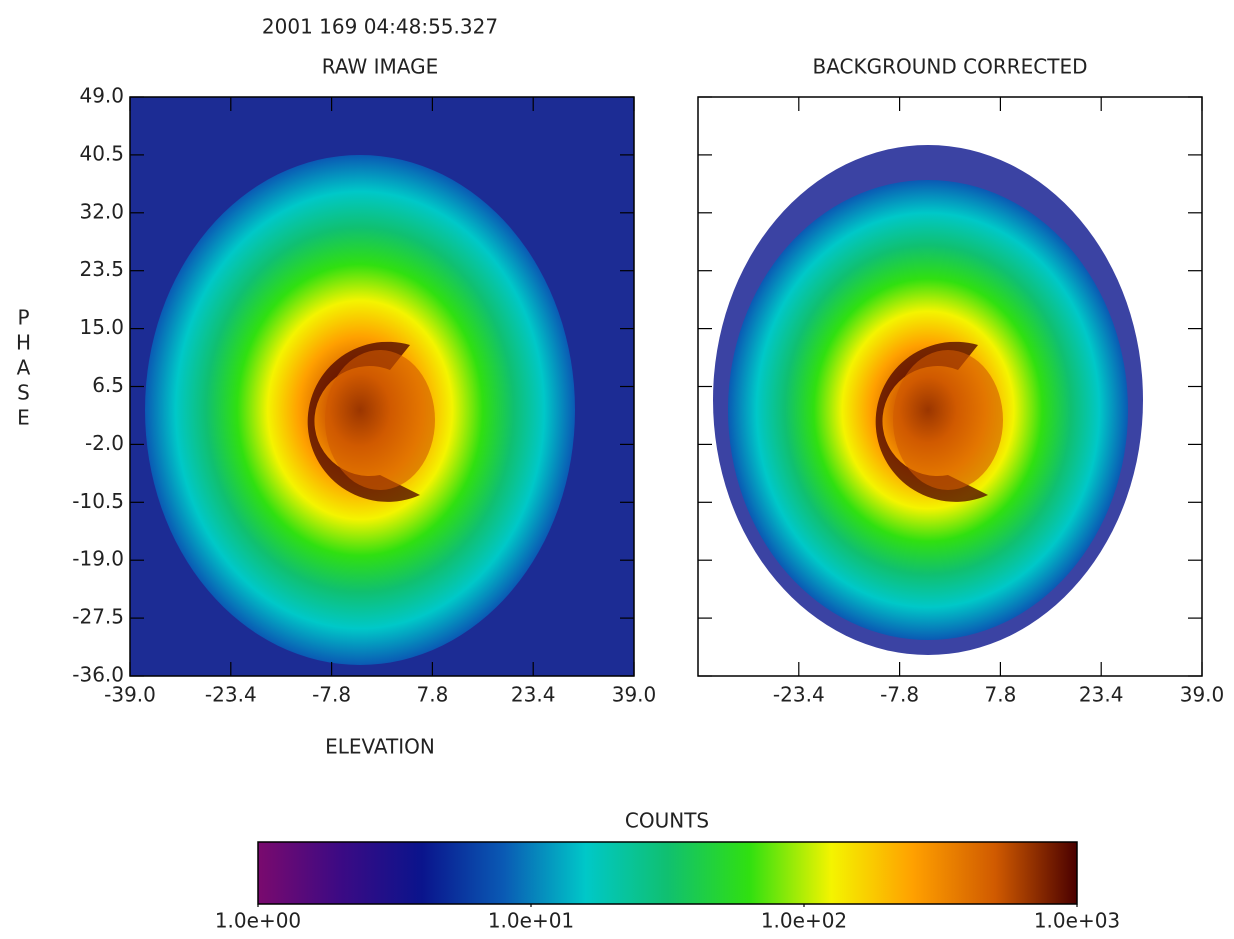 This screenshot has height=939, width=1234. Describe the element at coordinates (667, 821) in the screenshot. I see `colorbar-title: COUNTS` at that location.